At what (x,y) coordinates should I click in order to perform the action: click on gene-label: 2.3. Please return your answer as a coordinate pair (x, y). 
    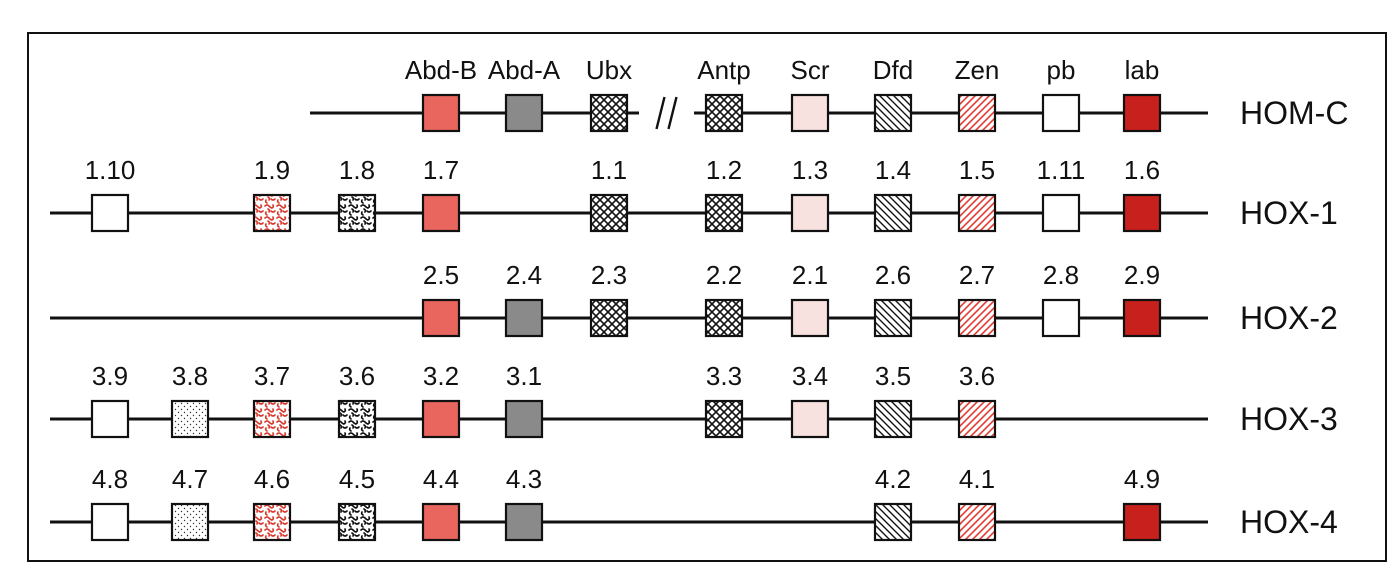
    Looking at the image, I should click on (609, 275).